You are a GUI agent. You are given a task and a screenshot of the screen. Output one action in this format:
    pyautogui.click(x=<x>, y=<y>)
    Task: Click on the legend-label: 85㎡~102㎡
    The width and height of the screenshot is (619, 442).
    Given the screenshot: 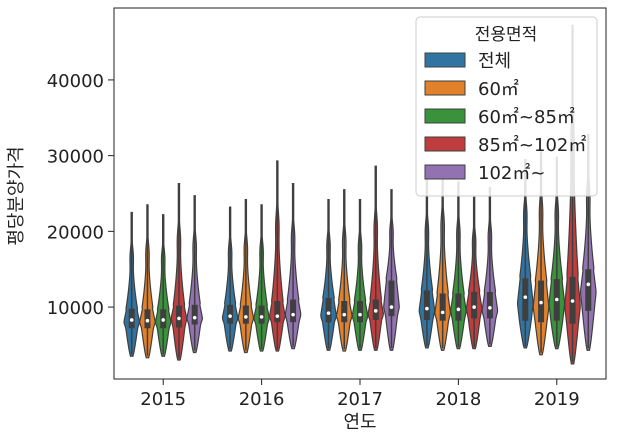 What is the action you would take?
    pyautogui.click(x=532, y=145)
    